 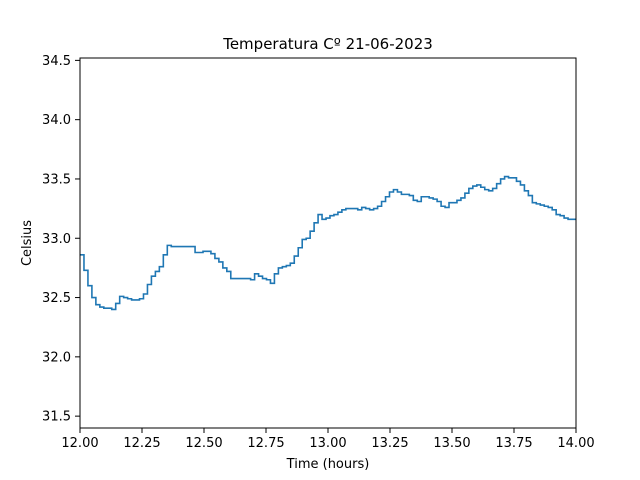 I want to click on x-tick-label: 13.25, so click(x=389, y=443).